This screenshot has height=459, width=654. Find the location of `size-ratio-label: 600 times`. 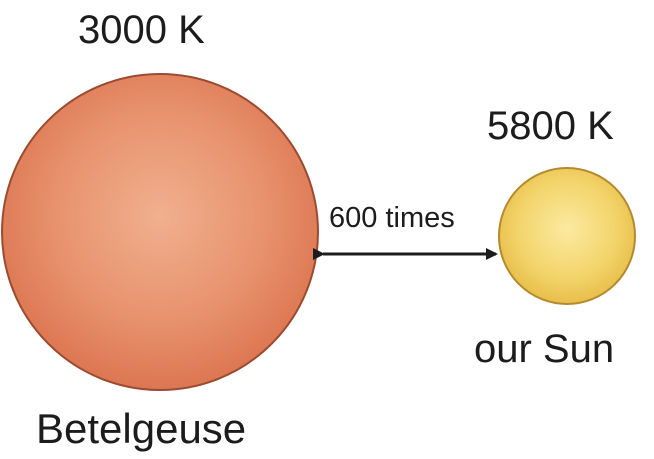

size-ratio-label: 600 times is located at coordinates (392, 218).